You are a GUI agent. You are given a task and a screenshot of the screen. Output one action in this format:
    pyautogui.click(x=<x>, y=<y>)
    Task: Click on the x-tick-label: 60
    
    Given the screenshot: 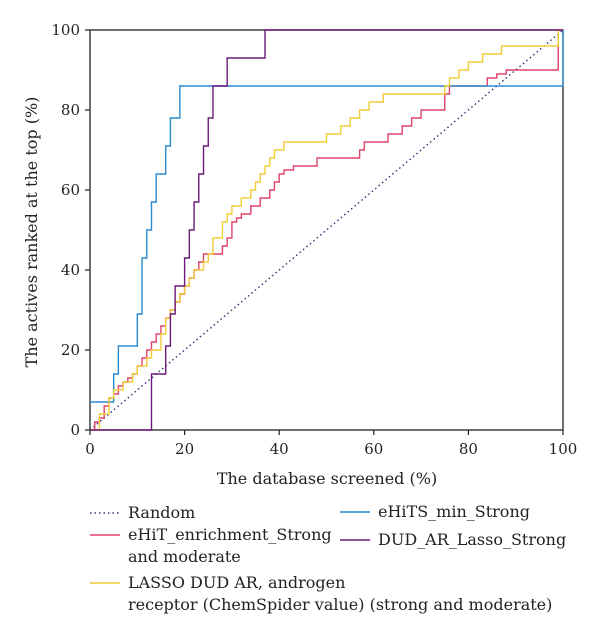 What is the action you would take?
    pyautogui.click(x=373, y=449)
    